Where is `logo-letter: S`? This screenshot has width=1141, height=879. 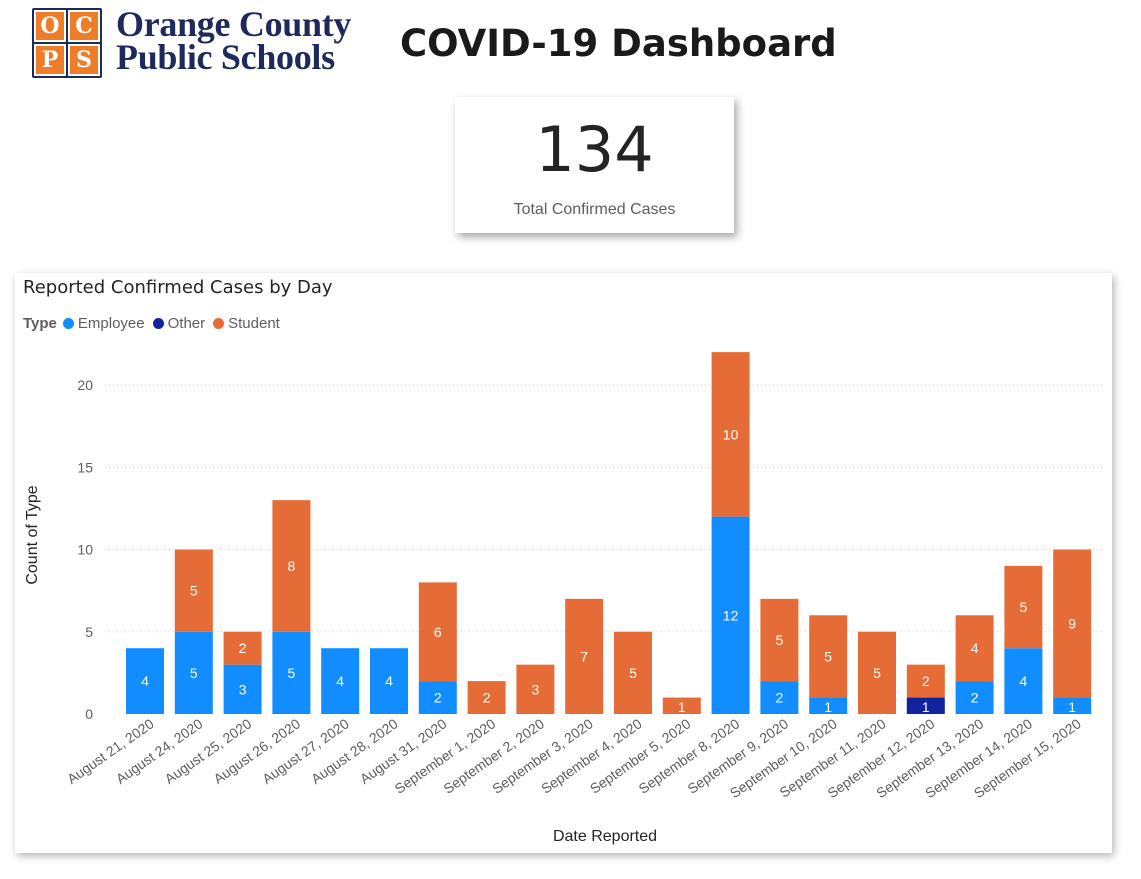 logo-letter: S is located at coordinates (84, 60).